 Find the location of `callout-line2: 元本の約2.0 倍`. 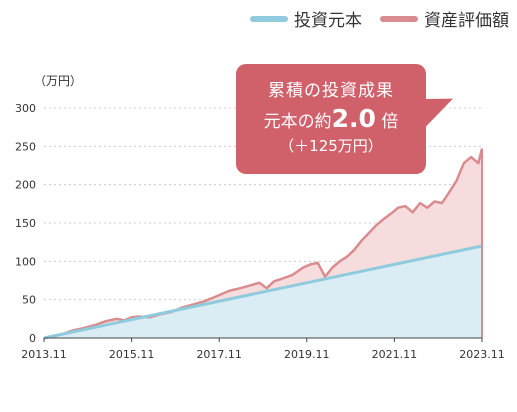

callout-line2: 元本の約2.0 倍 is located at coordinates (331, 118).